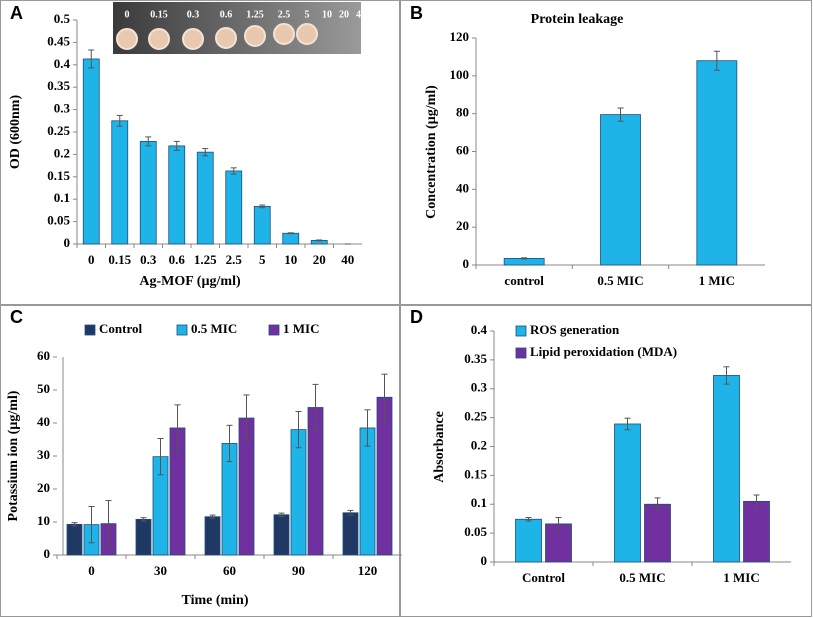 This screenshot has height=618, width=813. Describe the element at coordinates (344, 14) in the screenshot. I see `inset-label: 20` at that location.